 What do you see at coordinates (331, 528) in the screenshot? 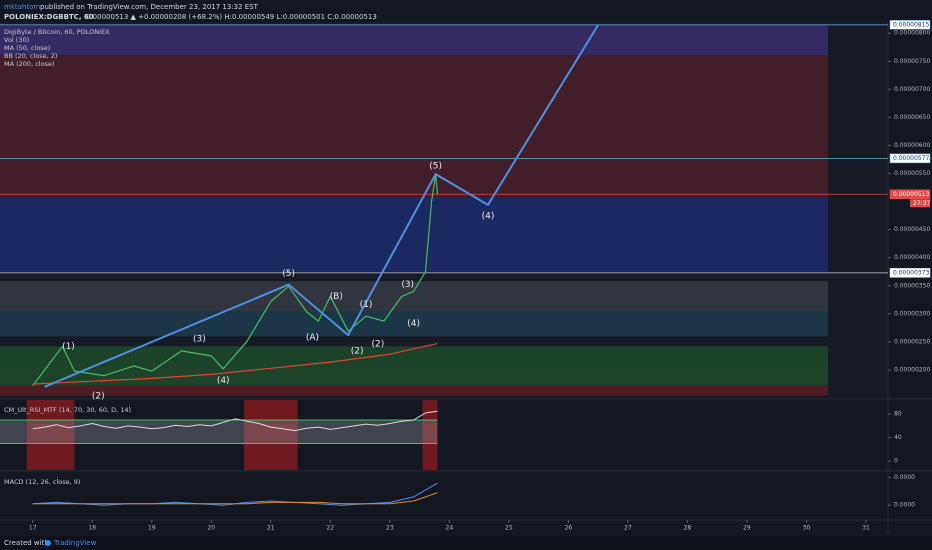
I see `x-tick-label: 22` at bounding box center [331, 528].